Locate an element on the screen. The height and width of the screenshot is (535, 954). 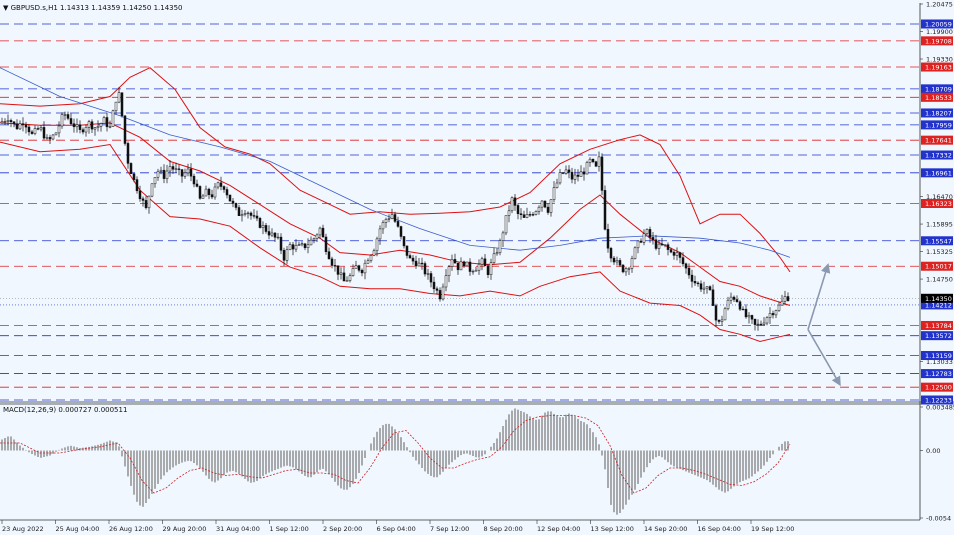
projection-arrow-down is located at coordinates (824, 358).